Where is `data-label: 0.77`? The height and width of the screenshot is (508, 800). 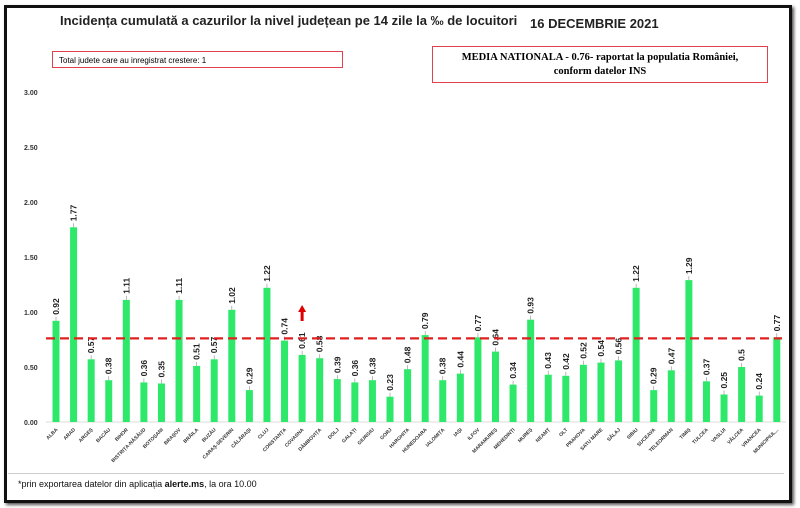
data-label: 0.77 is located at coordinates (777, 322).